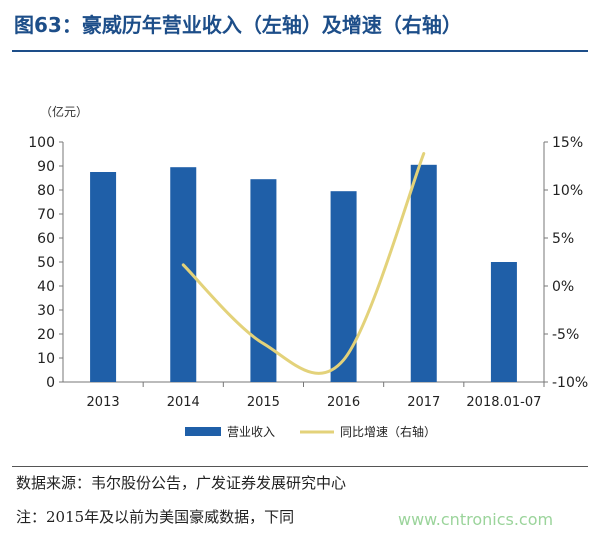 This screenshot has height=540, width=600. What do you see at coordinates (46, 167) in the screenshot?
I see `y-left-tick-label: 90` at bounding box center [46, 167].